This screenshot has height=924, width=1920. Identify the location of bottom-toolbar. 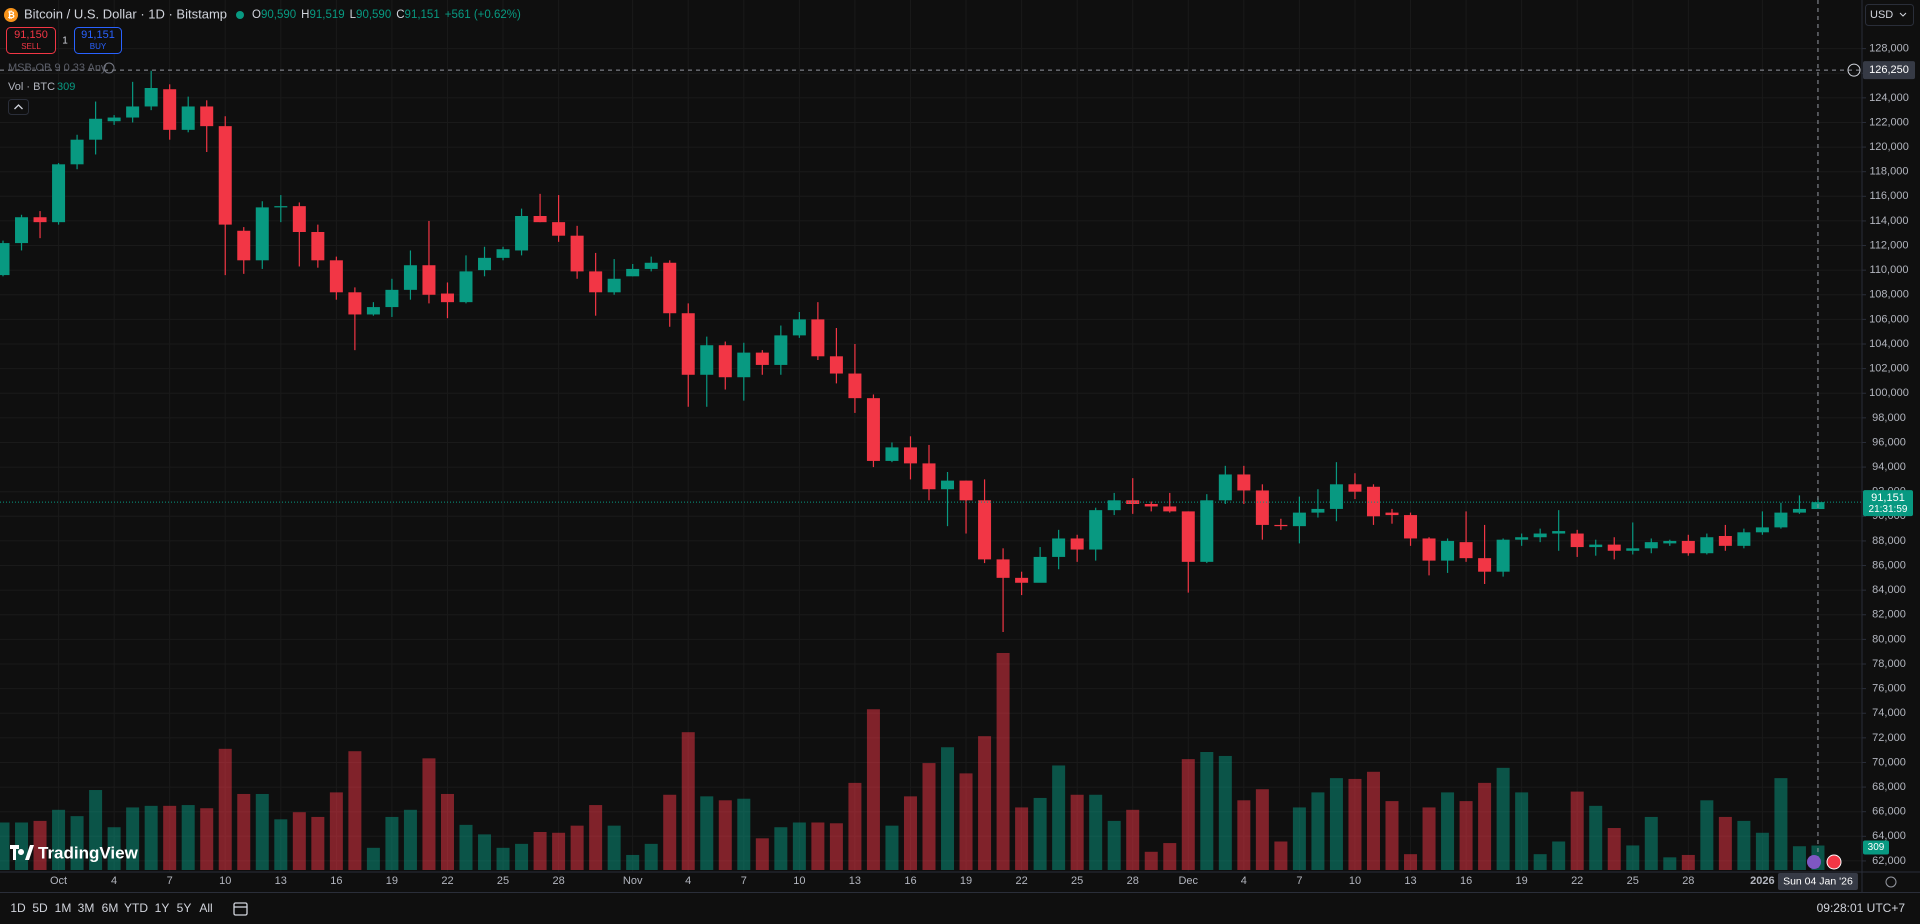
(960, 908).